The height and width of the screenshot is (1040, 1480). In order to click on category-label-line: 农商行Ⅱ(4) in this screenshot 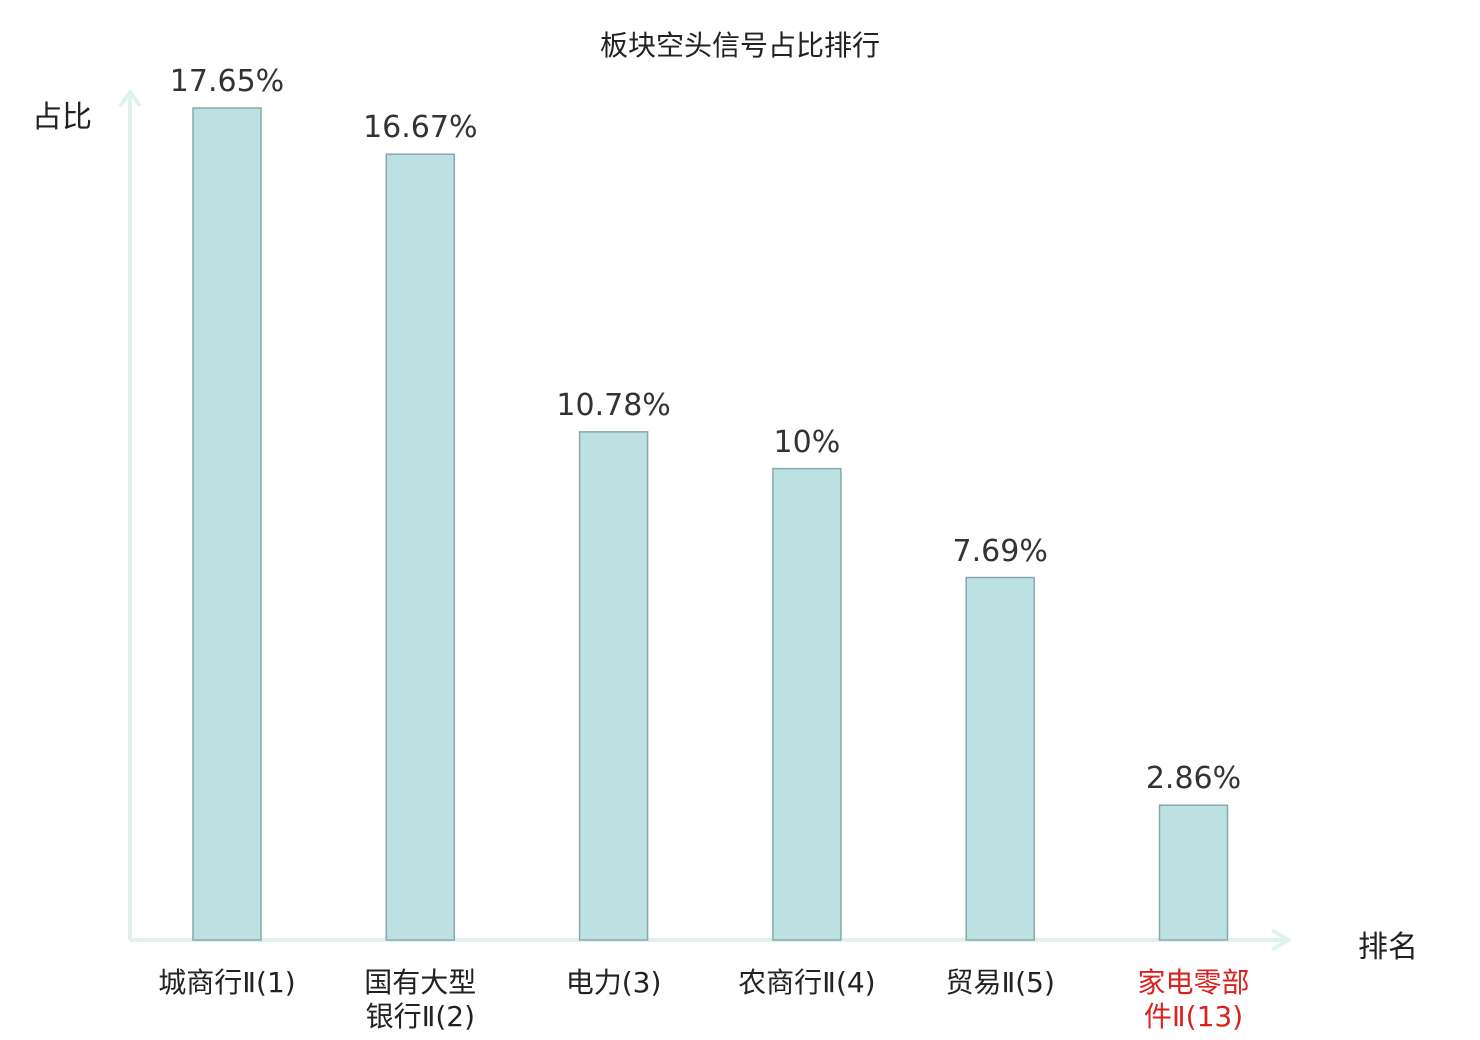, I will do `click(807, 982)`.